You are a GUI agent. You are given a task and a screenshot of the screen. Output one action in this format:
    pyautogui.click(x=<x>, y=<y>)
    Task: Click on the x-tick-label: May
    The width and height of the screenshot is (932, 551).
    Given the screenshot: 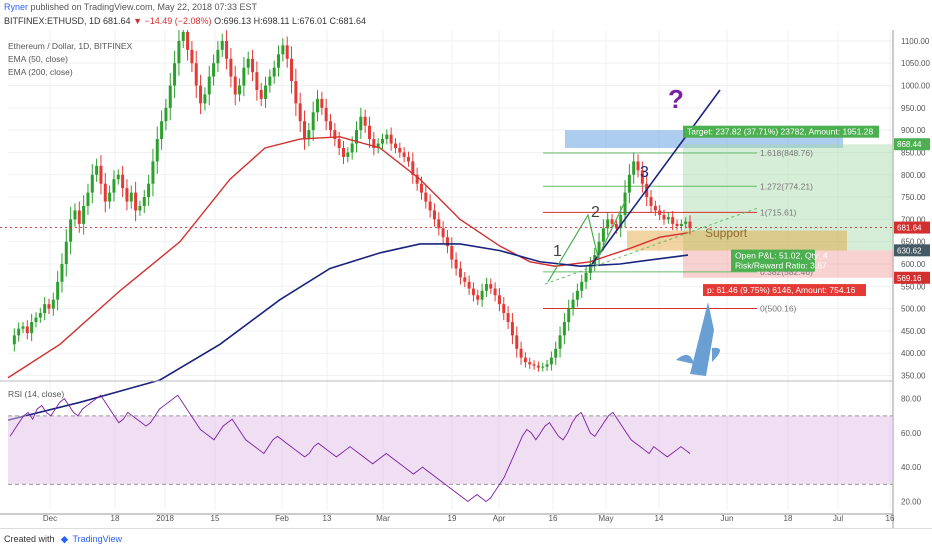 What is the action you would take?
    pyautogui.click(x=605, y=518)
    